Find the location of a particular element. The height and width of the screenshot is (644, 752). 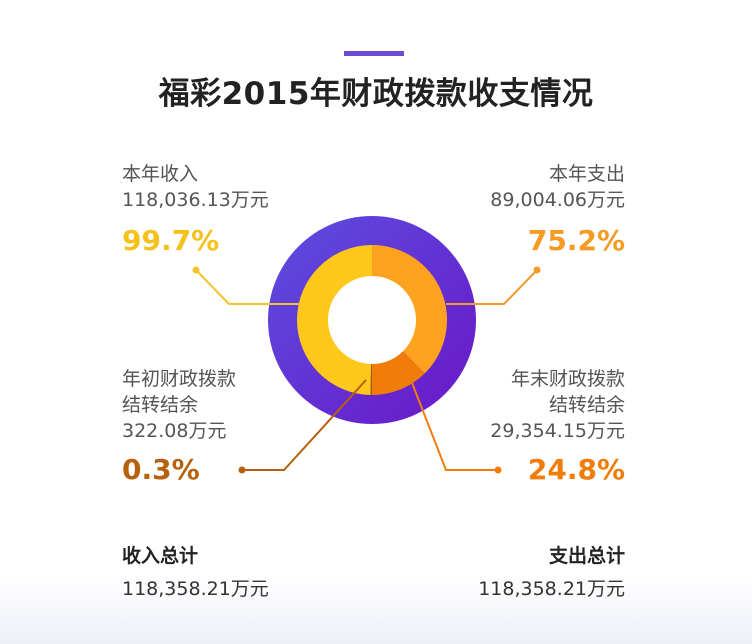

income-total-label: 收入总计 is located at coordinates (160, 556).